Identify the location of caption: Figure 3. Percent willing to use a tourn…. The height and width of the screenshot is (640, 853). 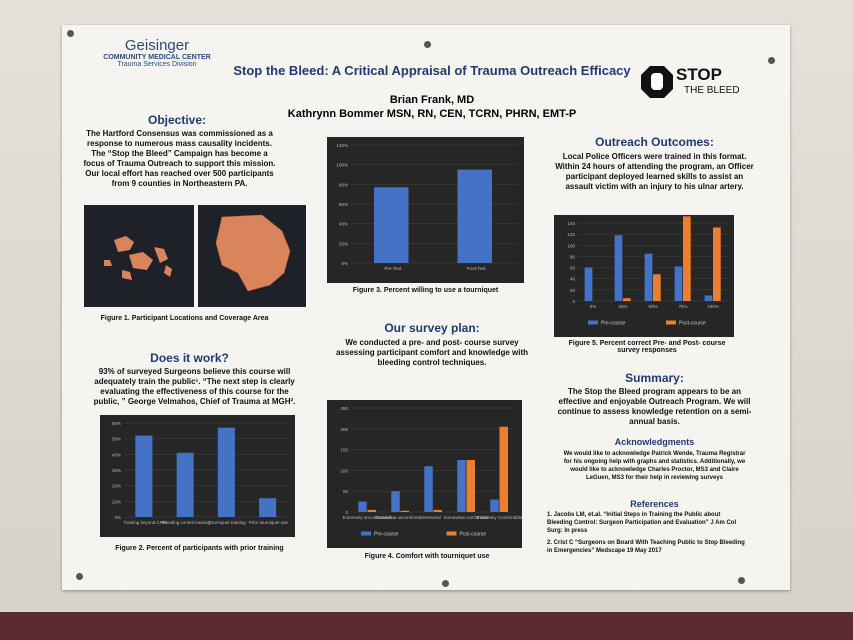
(425, 290).